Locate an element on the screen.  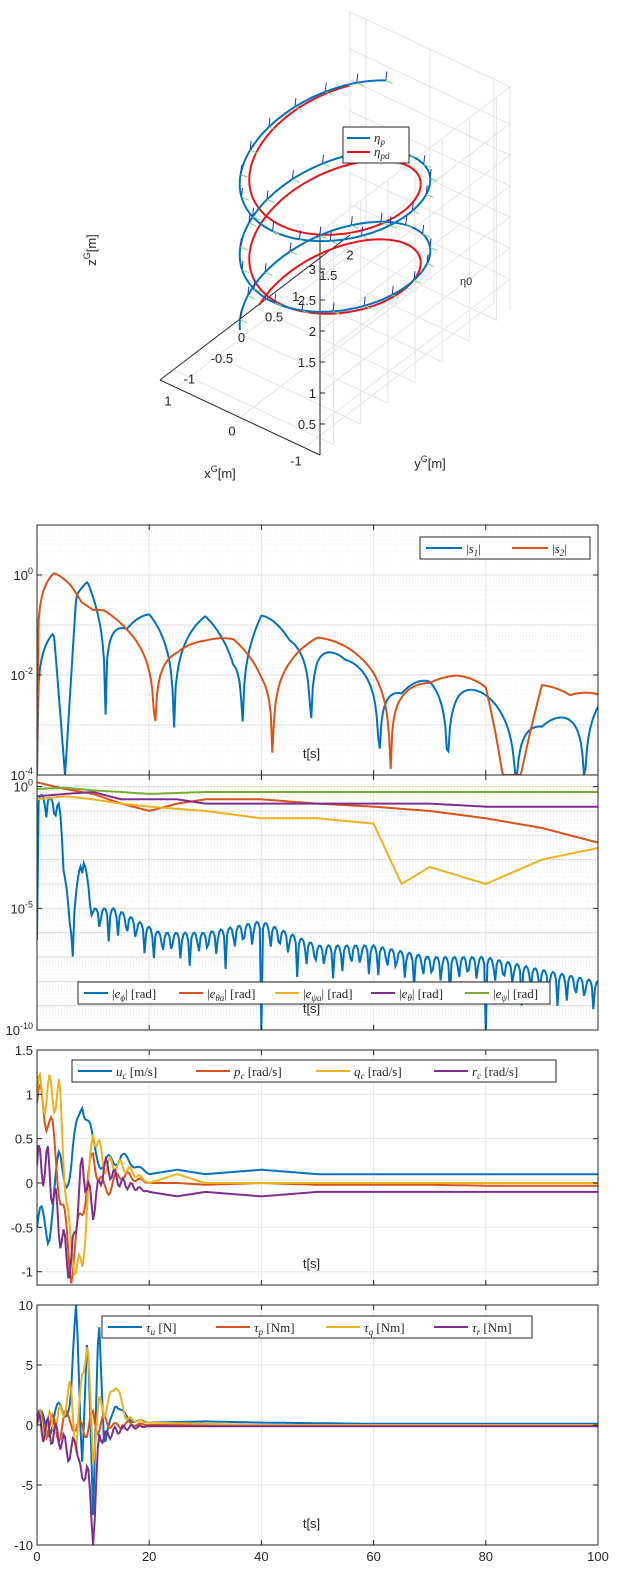
legend-label-2: ηpd is located at coordinates (382, 152).